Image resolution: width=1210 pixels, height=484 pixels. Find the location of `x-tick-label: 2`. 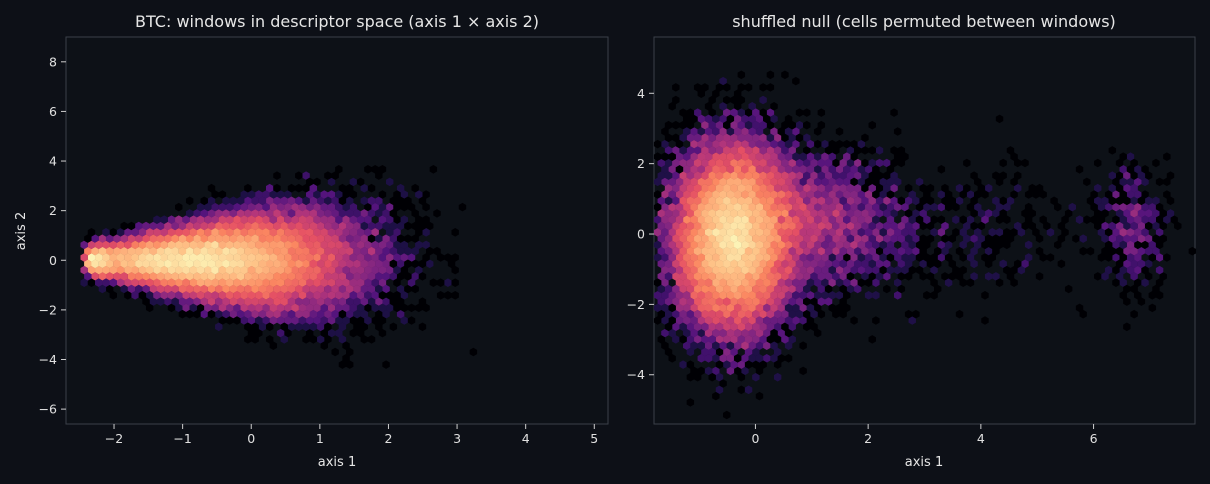

x-tick-label: 2 is located at coordinates (388, 438).